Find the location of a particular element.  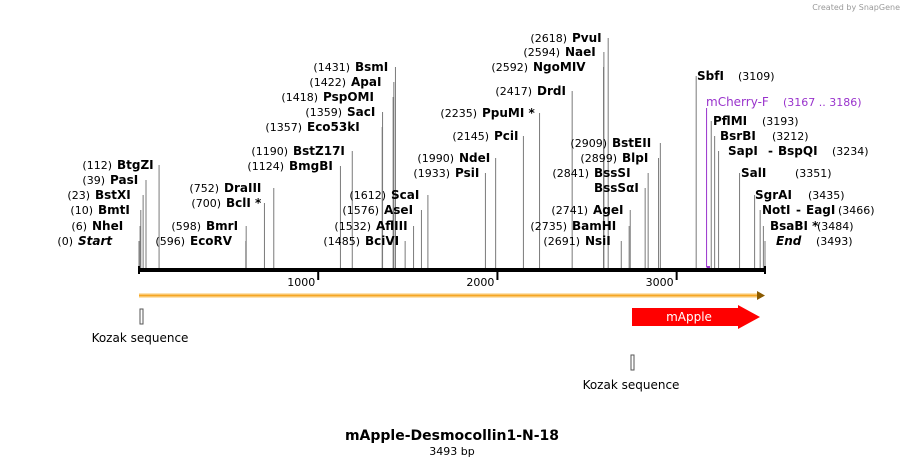

sequence-backbone is located at coordinates (452, 270).